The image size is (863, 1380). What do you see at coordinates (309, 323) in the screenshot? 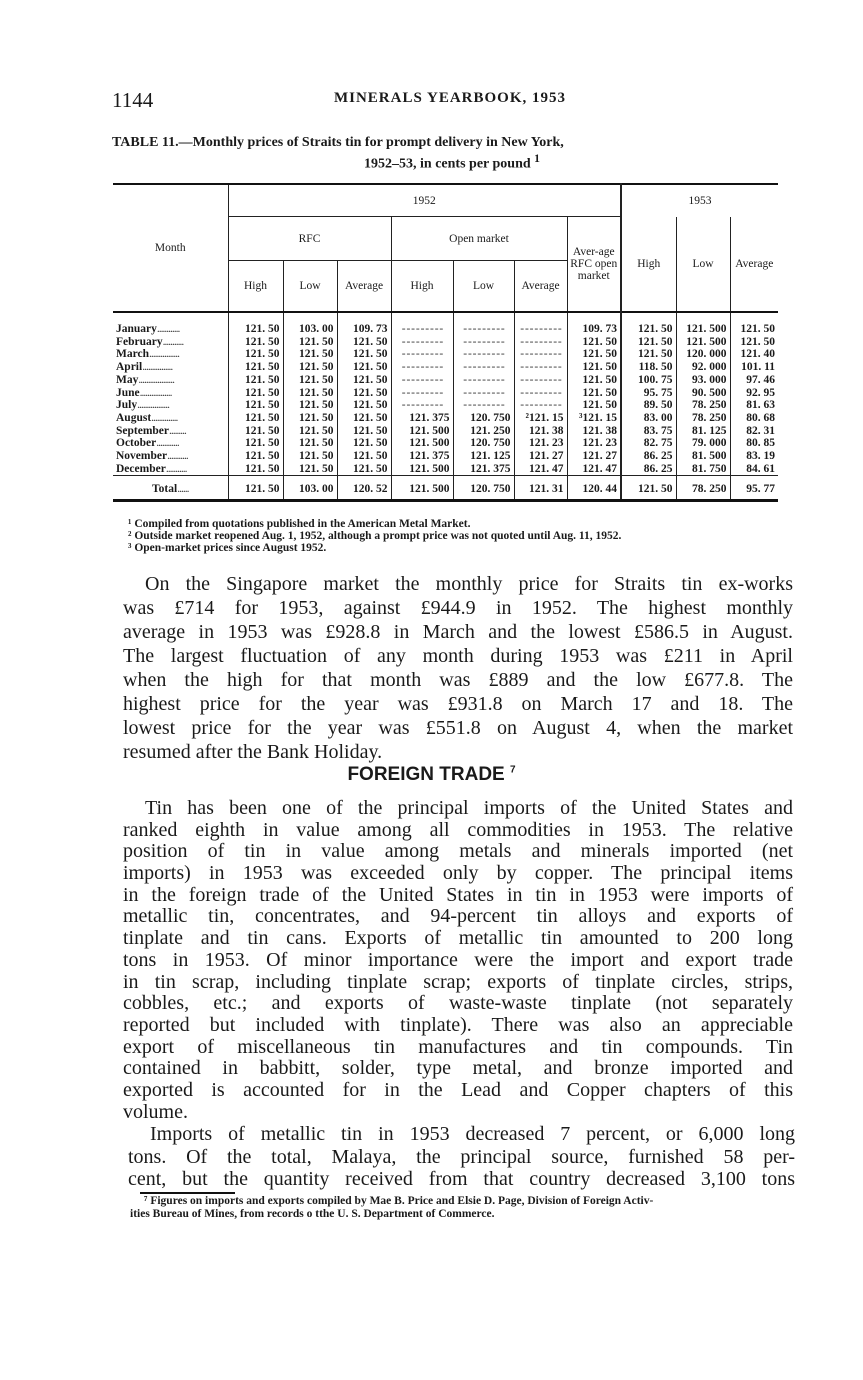
I see `rfc-cell: 103. 00` at bounding box center [309, 323].